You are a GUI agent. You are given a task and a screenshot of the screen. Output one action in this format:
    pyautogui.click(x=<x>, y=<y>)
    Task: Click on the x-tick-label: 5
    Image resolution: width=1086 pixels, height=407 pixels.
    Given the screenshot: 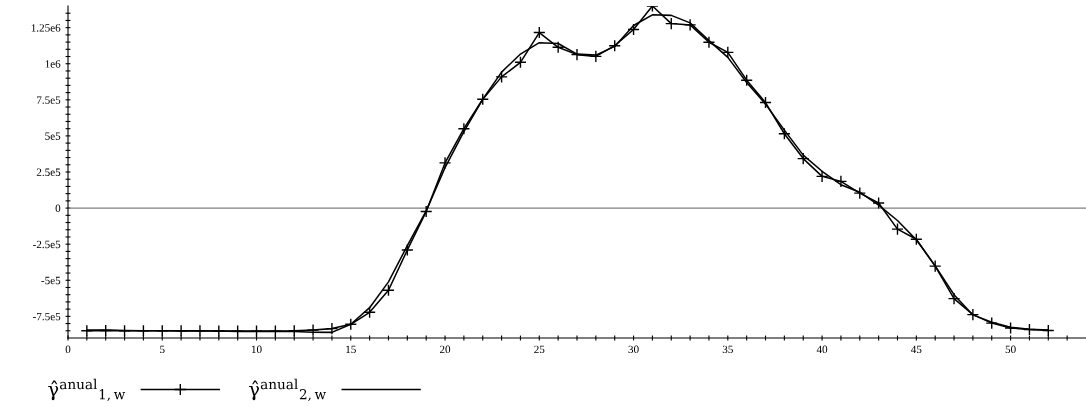 What is the action you would take?
    pyautogui.click(x=162, y=349)
    